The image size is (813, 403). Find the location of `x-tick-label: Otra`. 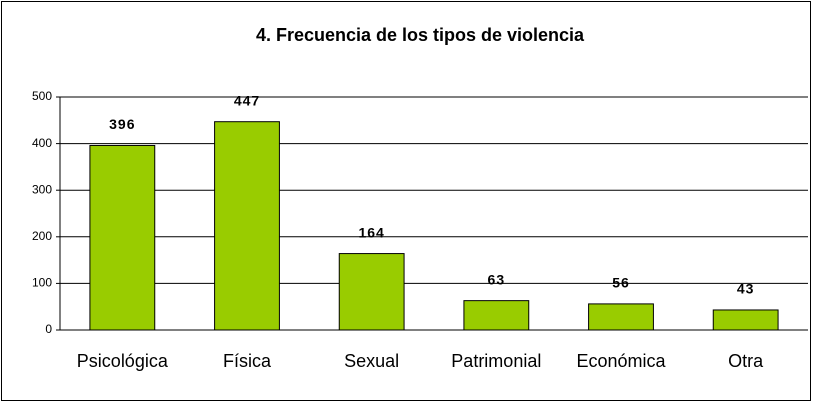

x-tick-label: Otra is located at coordinates (746, 361).